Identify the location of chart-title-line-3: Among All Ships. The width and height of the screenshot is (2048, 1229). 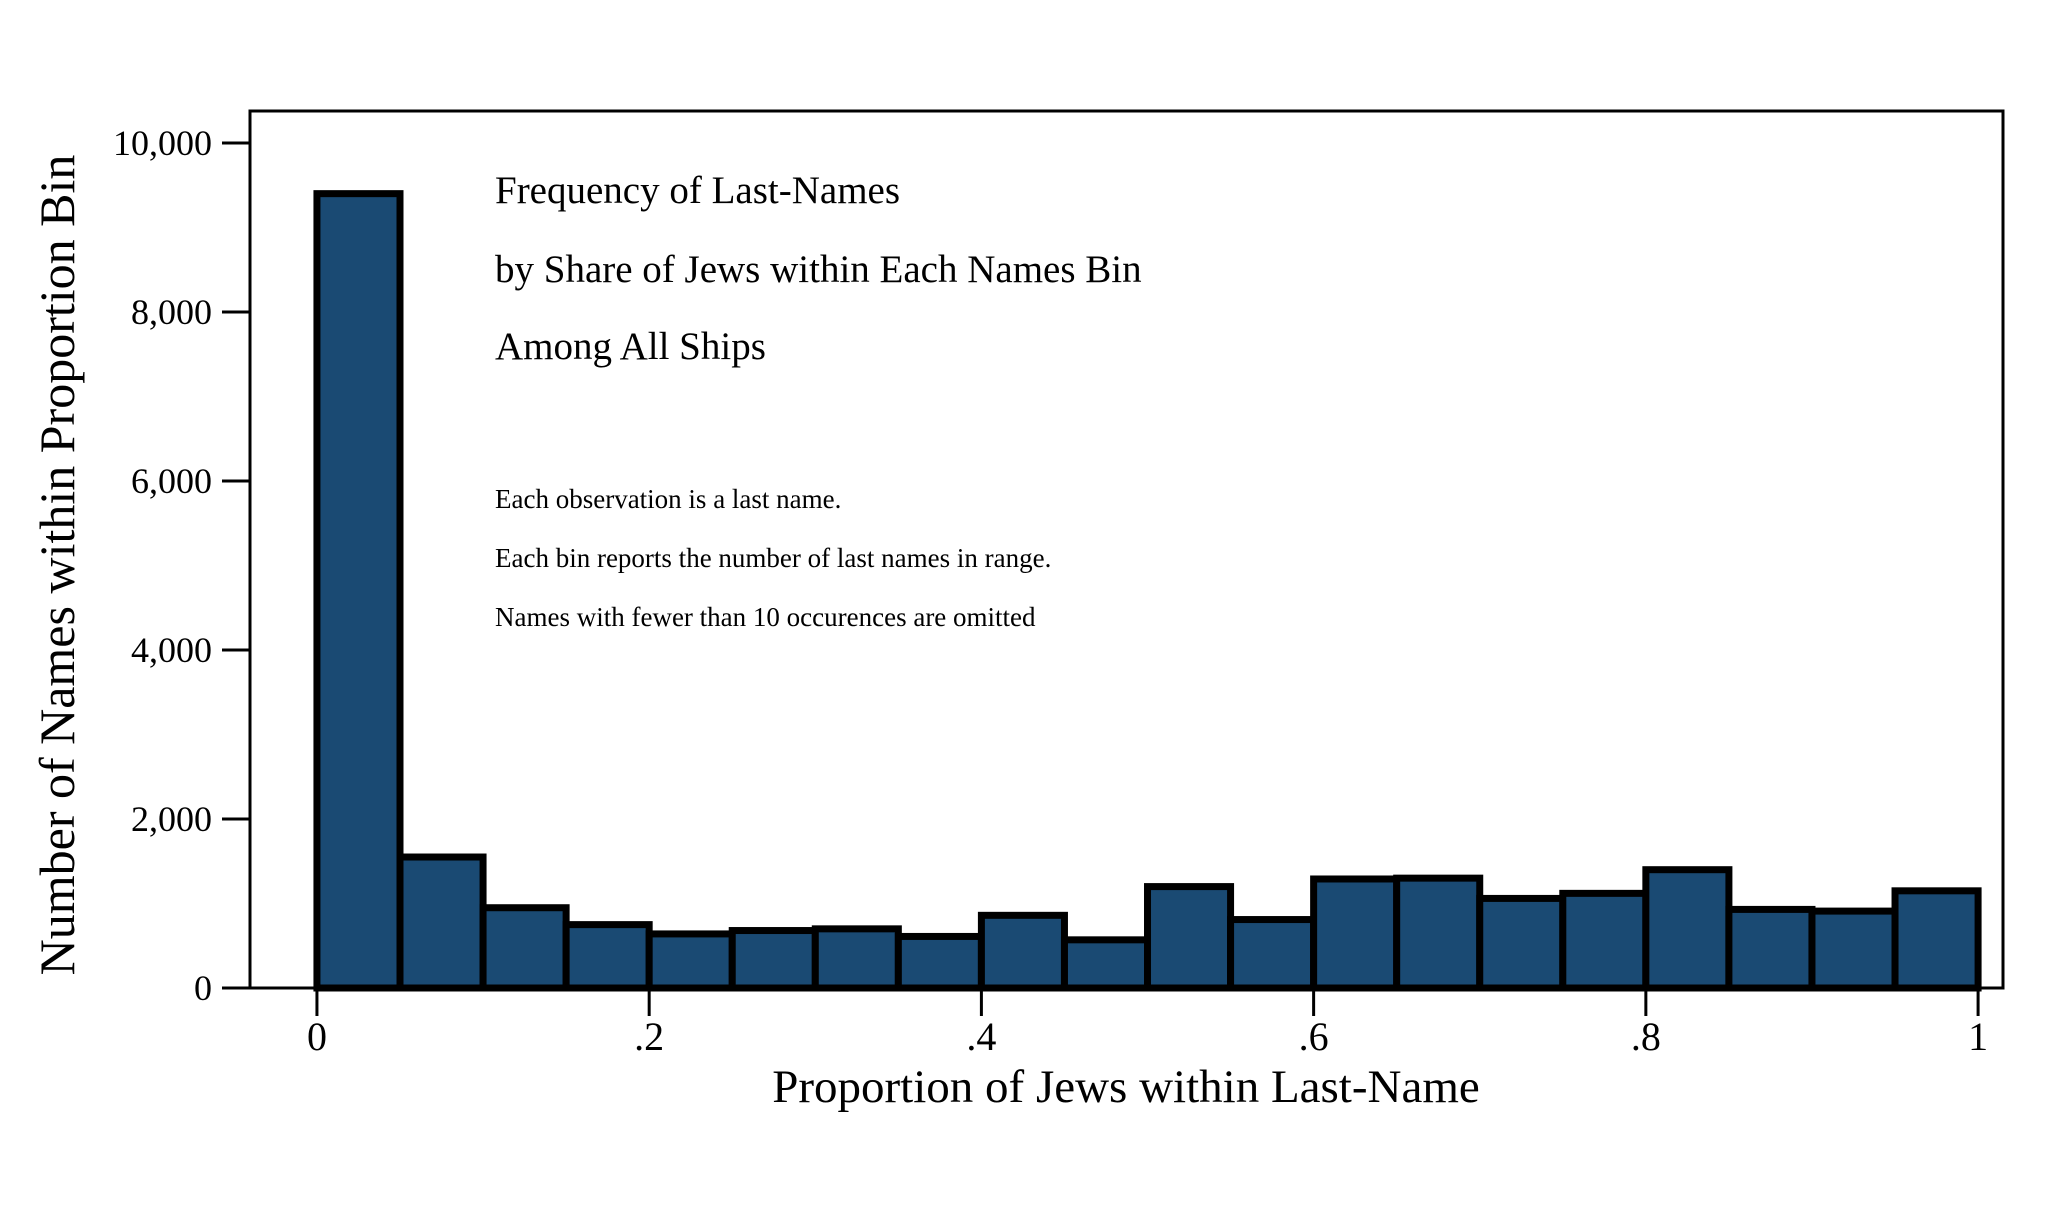
(630, 346).